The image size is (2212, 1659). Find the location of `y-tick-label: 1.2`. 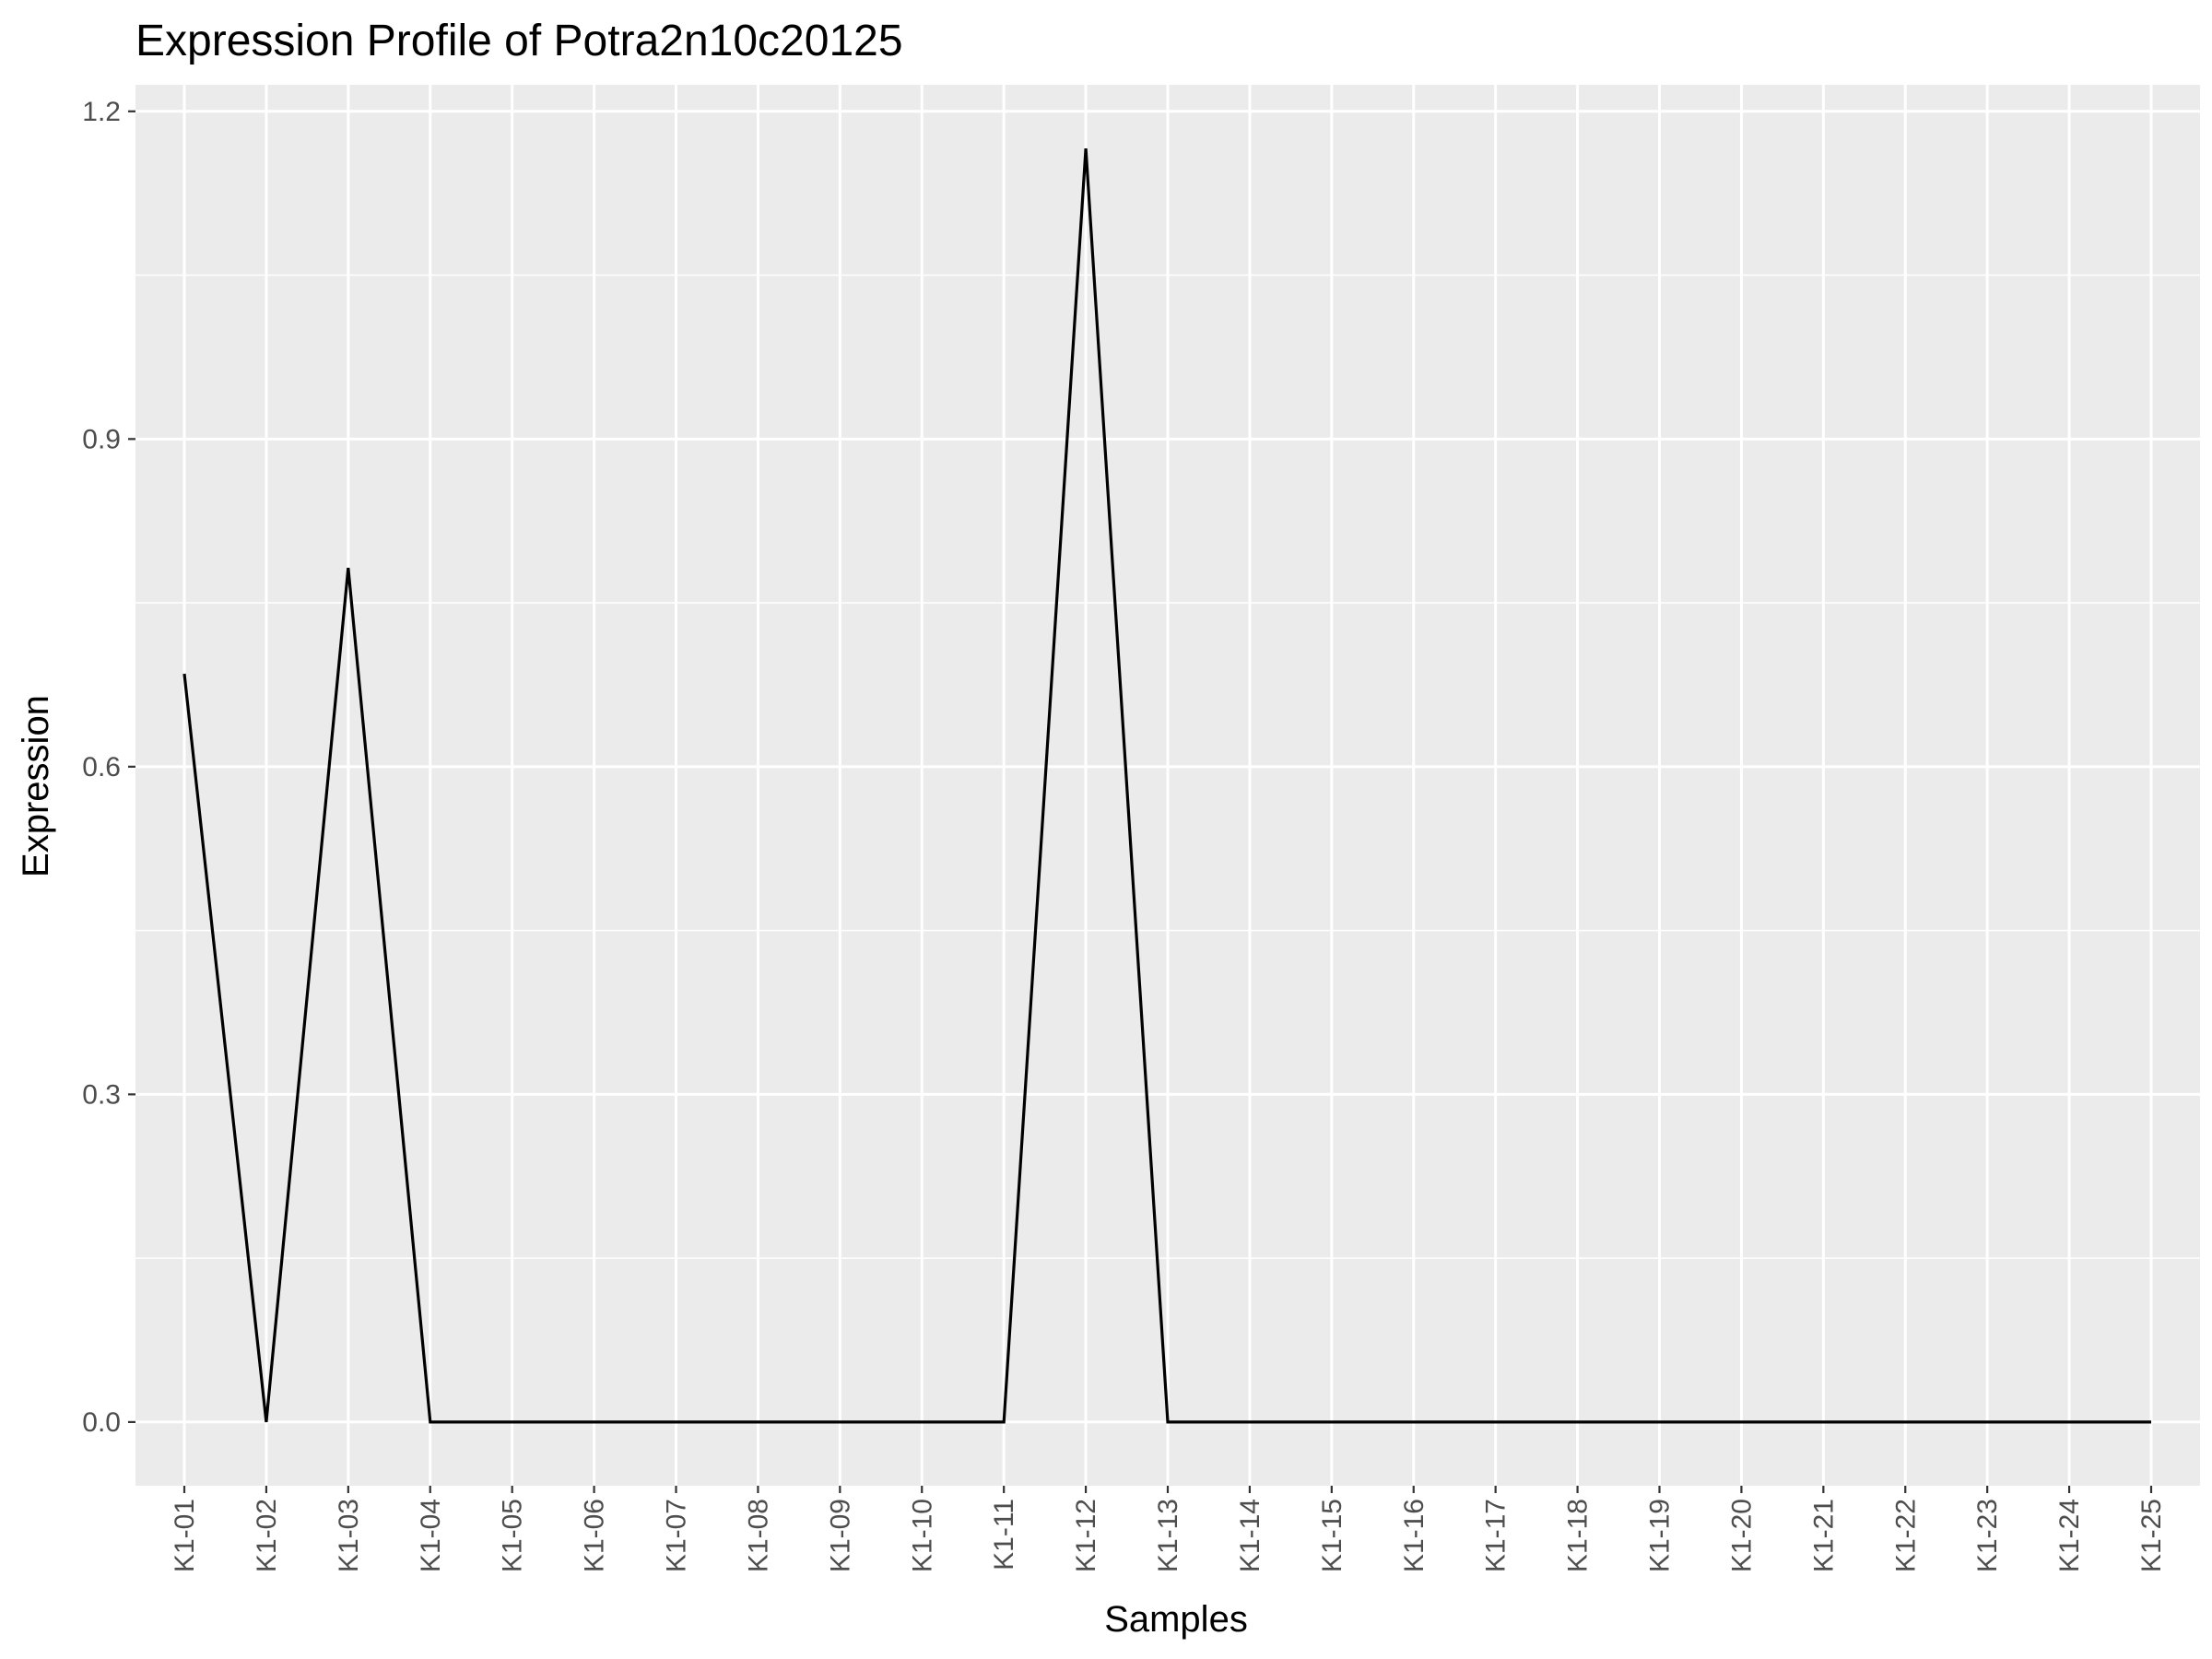

y-tick-label: 1.2 is located at coordinates (101, 112).